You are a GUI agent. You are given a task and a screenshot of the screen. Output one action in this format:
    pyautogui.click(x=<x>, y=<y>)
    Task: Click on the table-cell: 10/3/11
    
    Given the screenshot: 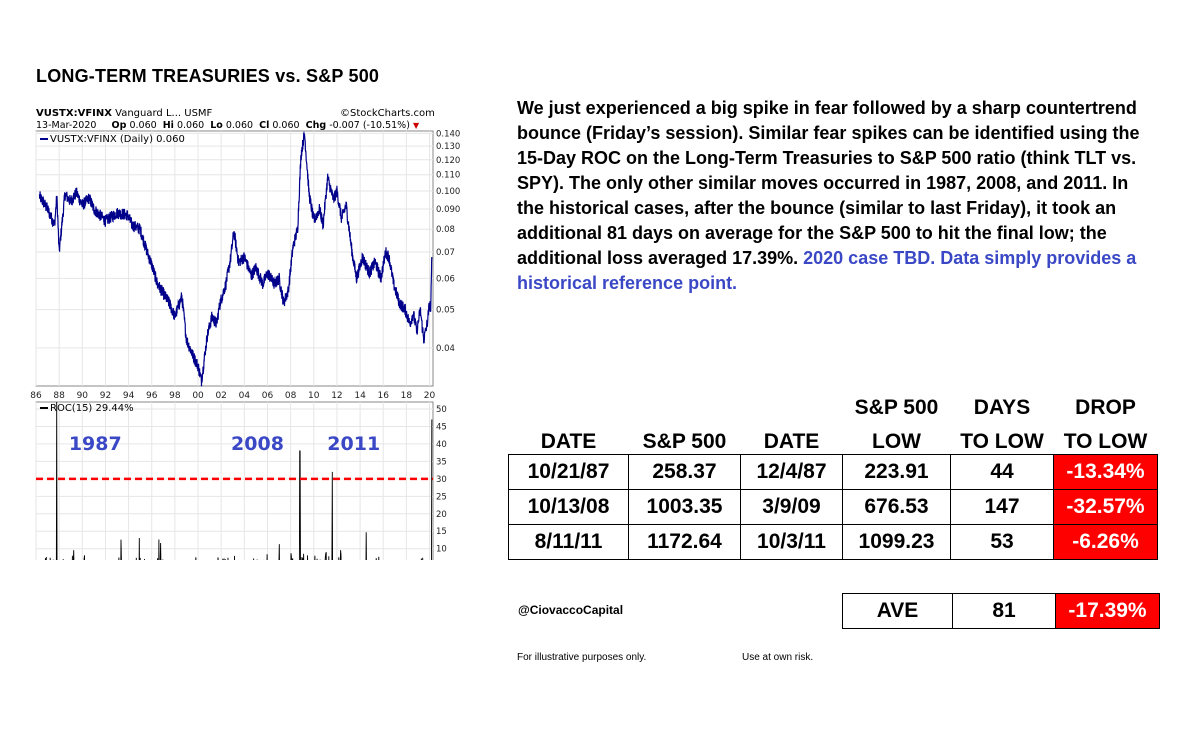 What is the action you would take?
    pyautogui.click(x=791, y=542)
    